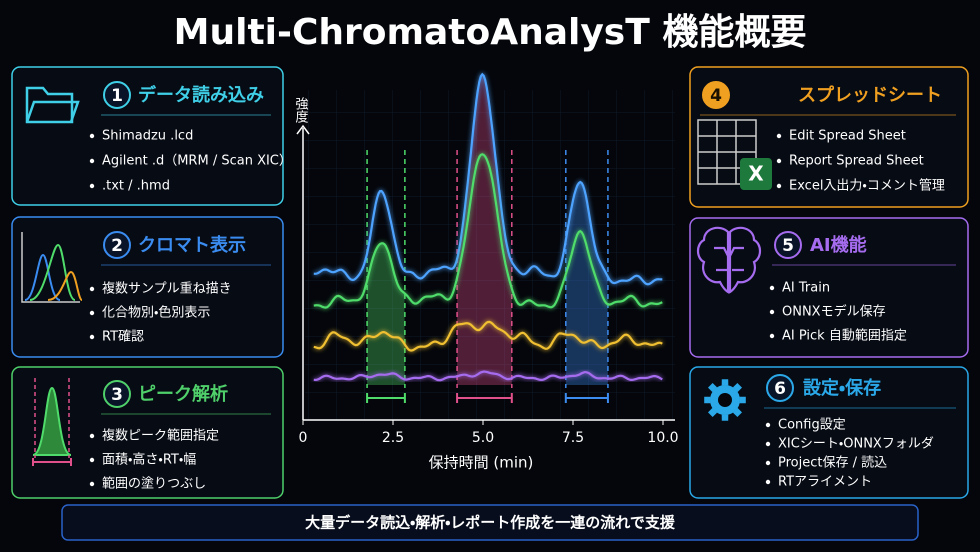 This screenshot has height=552, width=980. Describe the element at coordinates (573, 438) in the screenshot. I see `x-tick-label: 7.5` at that location.